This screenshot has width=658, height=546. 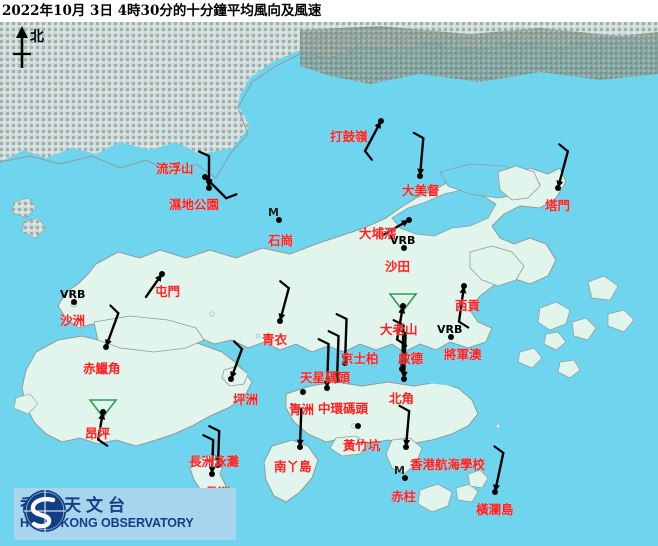 I want to click on station-sai-kung, so click(x=463, y=306).